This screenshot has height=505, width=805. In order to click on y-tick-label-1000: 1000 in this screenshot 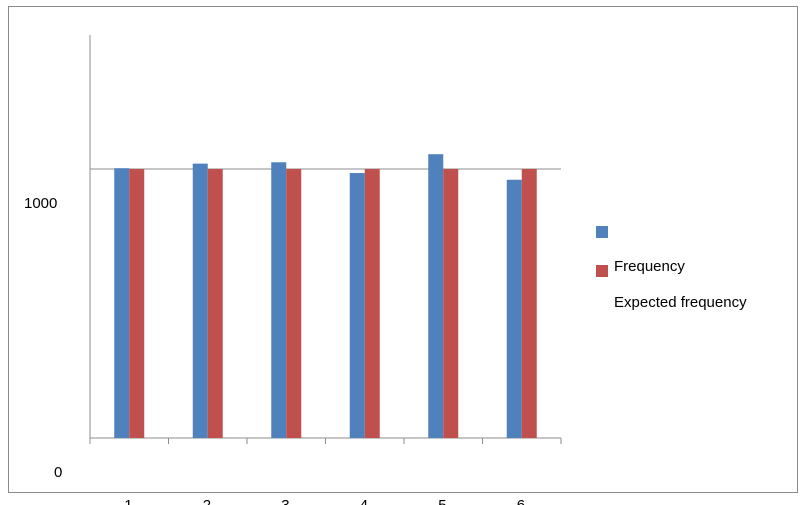, I will do `click(40, 203)`.